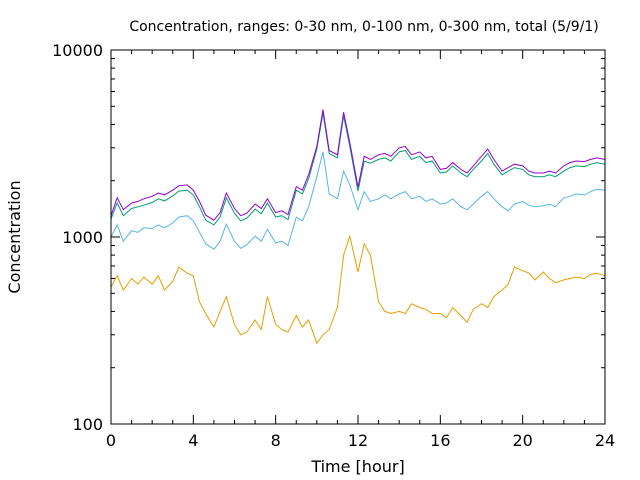  I want to click on y-tick-label: 1000, so click(82, 237).